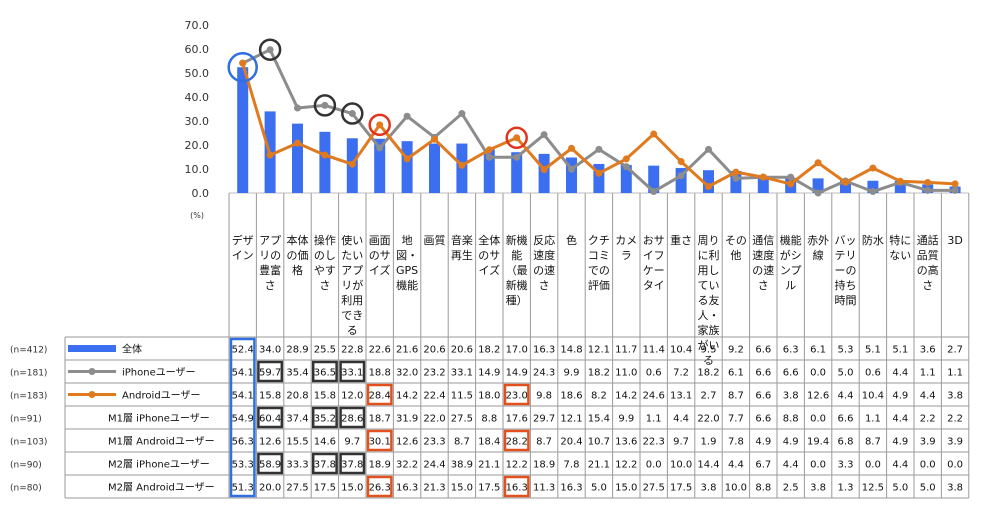  Describe the element at coordinates (736, 419) in the screenshot. I see `value-cell: 7.7` at that location.